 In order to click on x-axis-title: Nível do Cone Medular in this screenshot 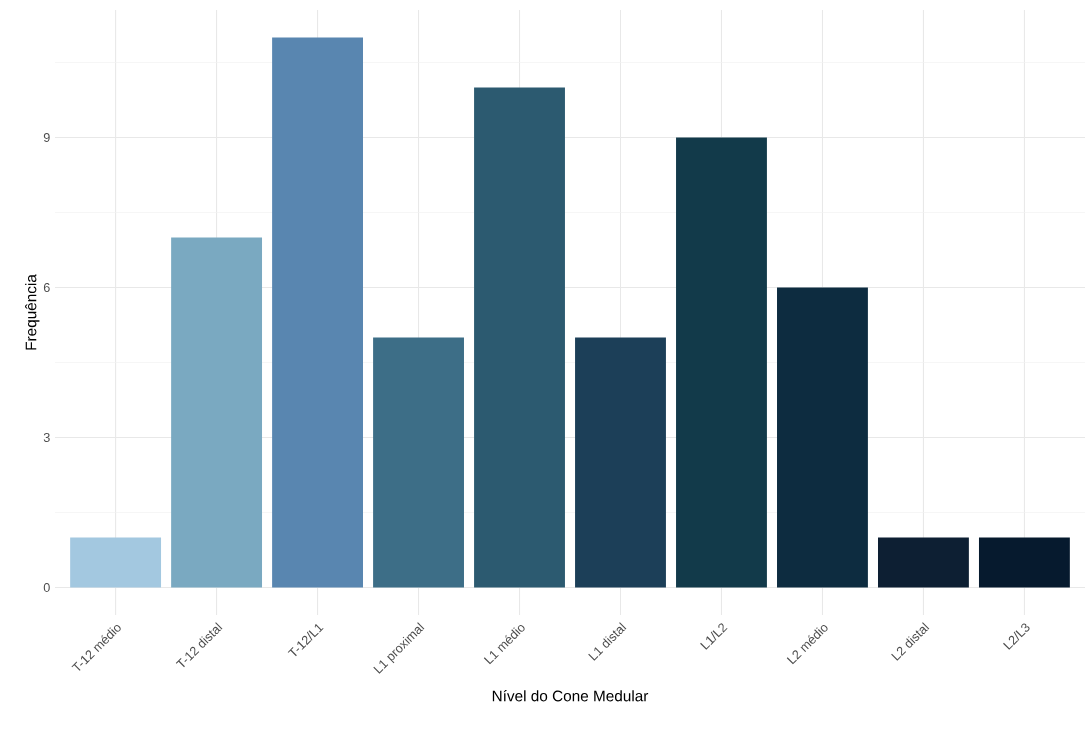, I will do `click(570, 695)`.